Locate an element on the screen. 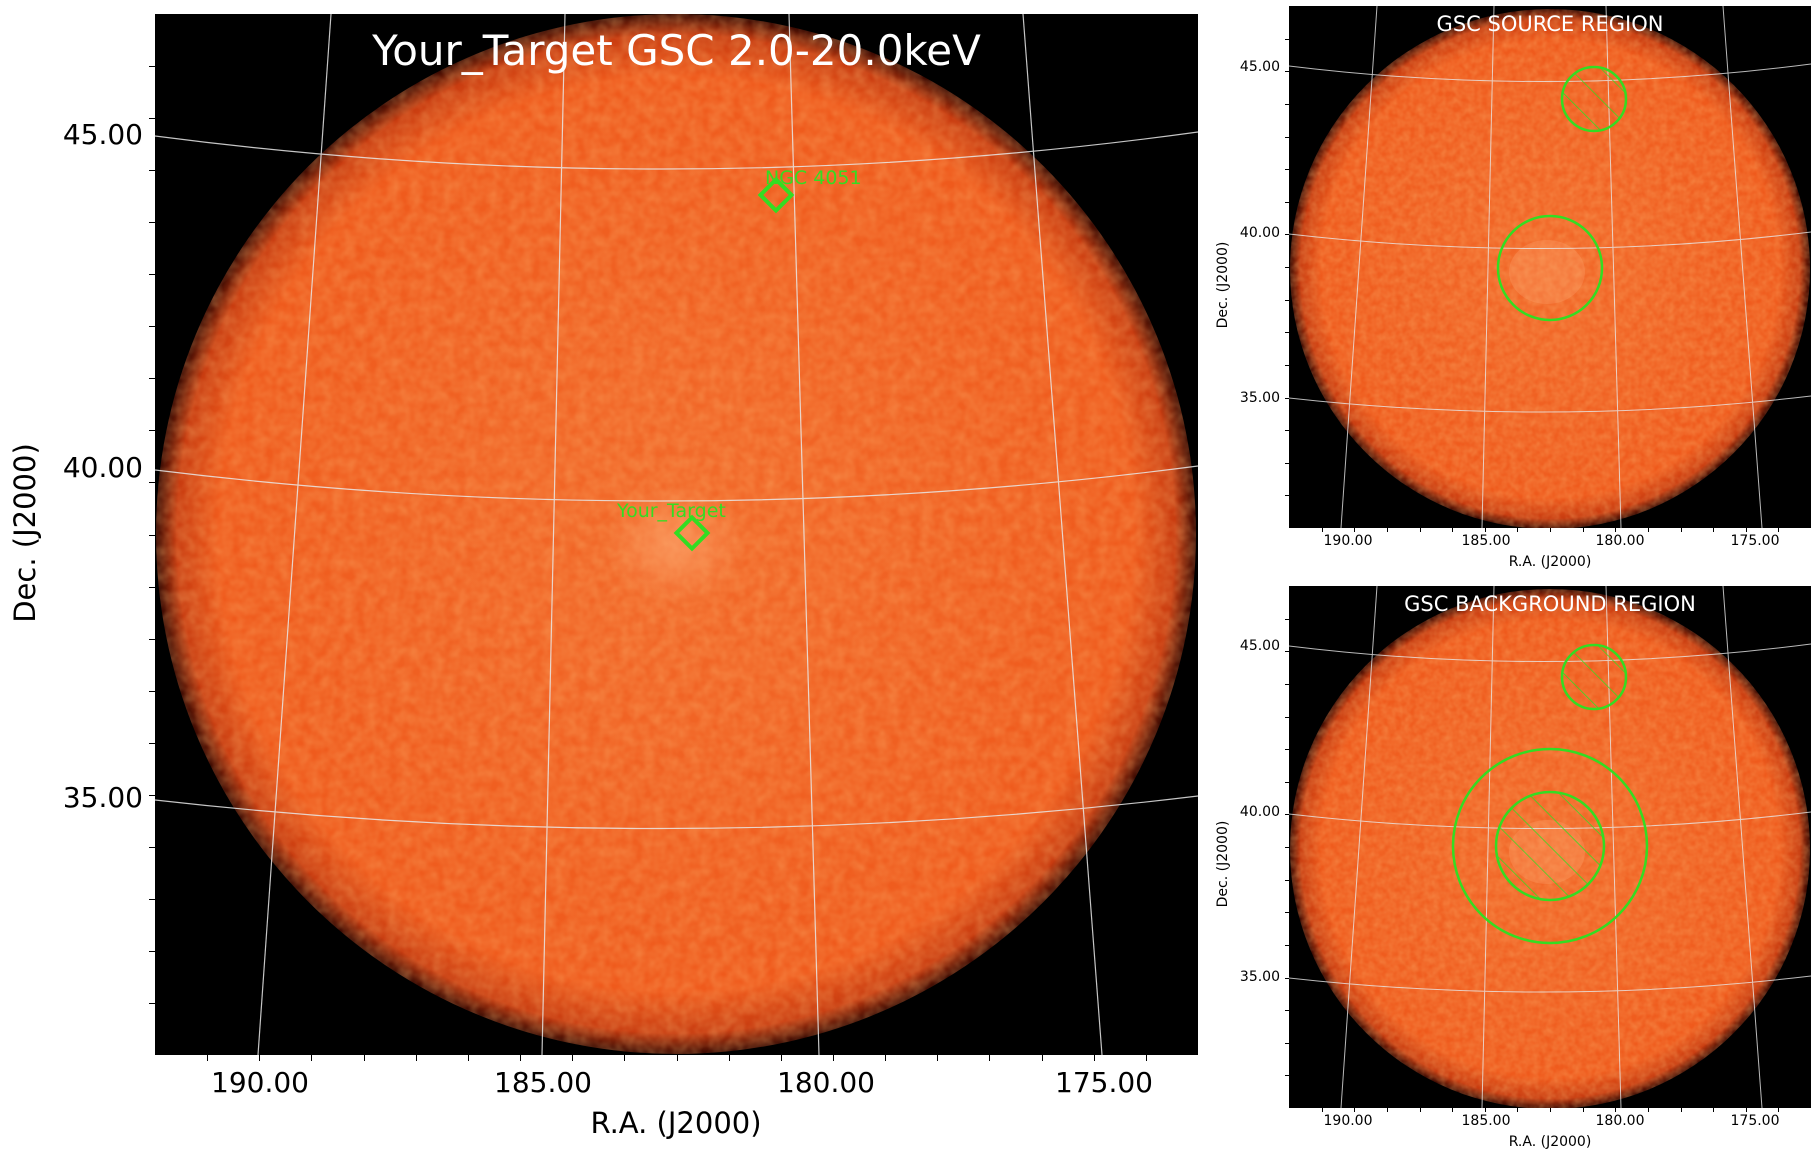 This screenshot has width=1815, height=1156. target-marker is located at coordinates (692, 533).